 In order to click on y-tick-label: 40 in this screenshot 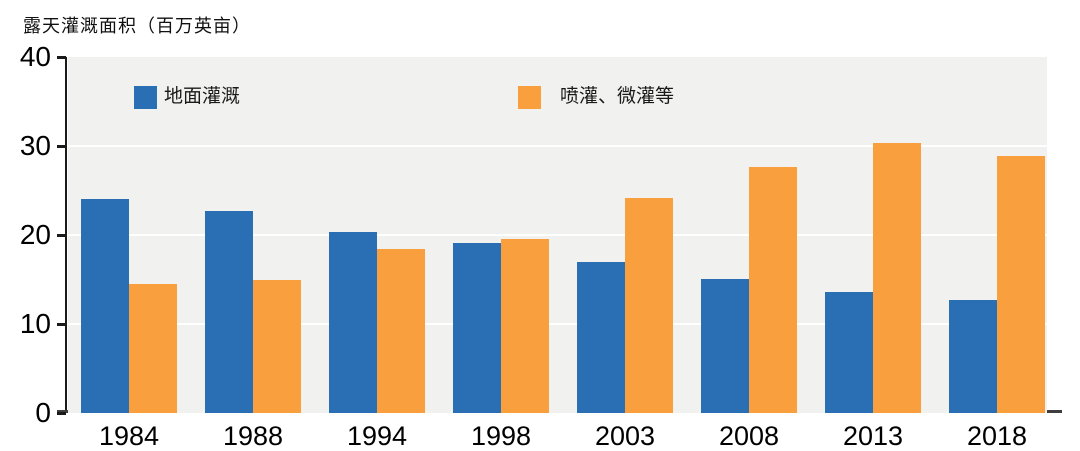, I will do `click(35, 56)`.